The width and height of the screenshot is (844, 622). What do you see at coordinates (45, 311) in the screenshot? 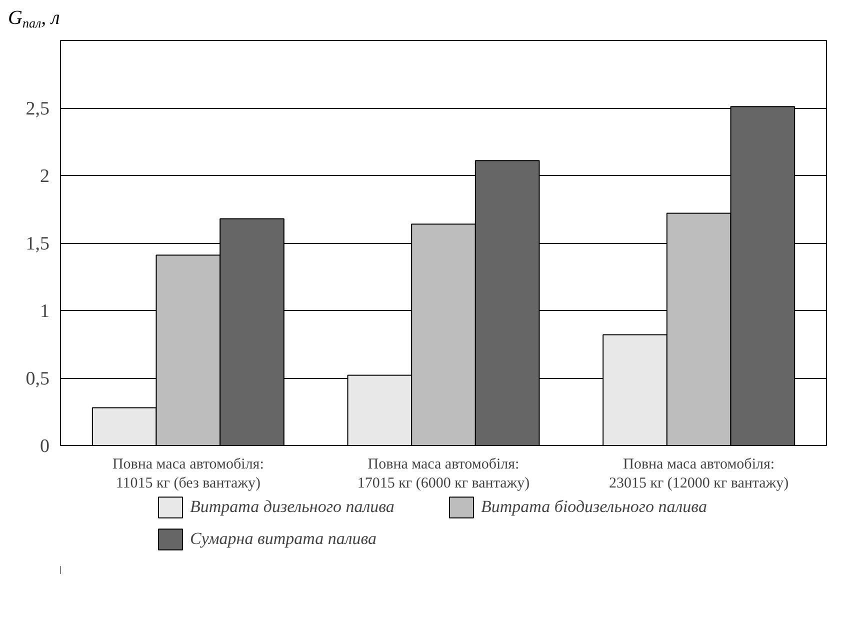
I see `y-tick-label: 1` at bounding box center [45, 311].